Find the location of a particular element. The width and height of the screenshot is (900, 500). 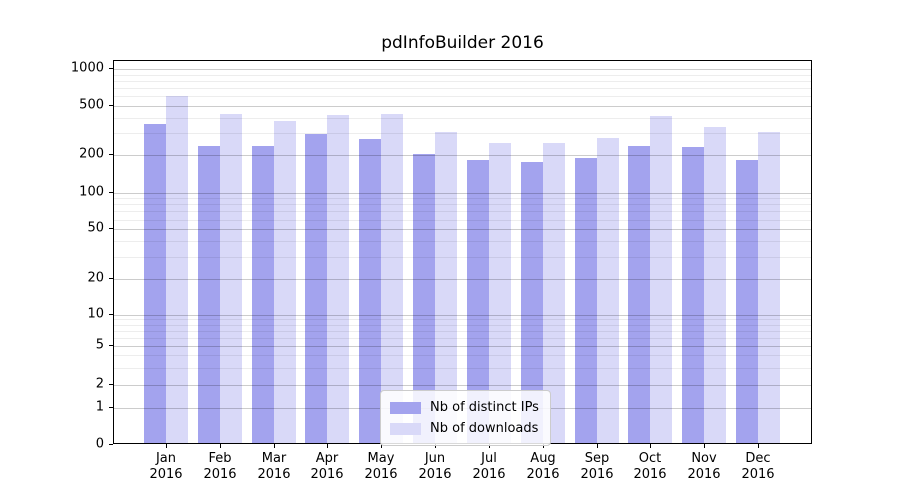

x-tick-label-month: Sep is located at coordinates (597, 458).